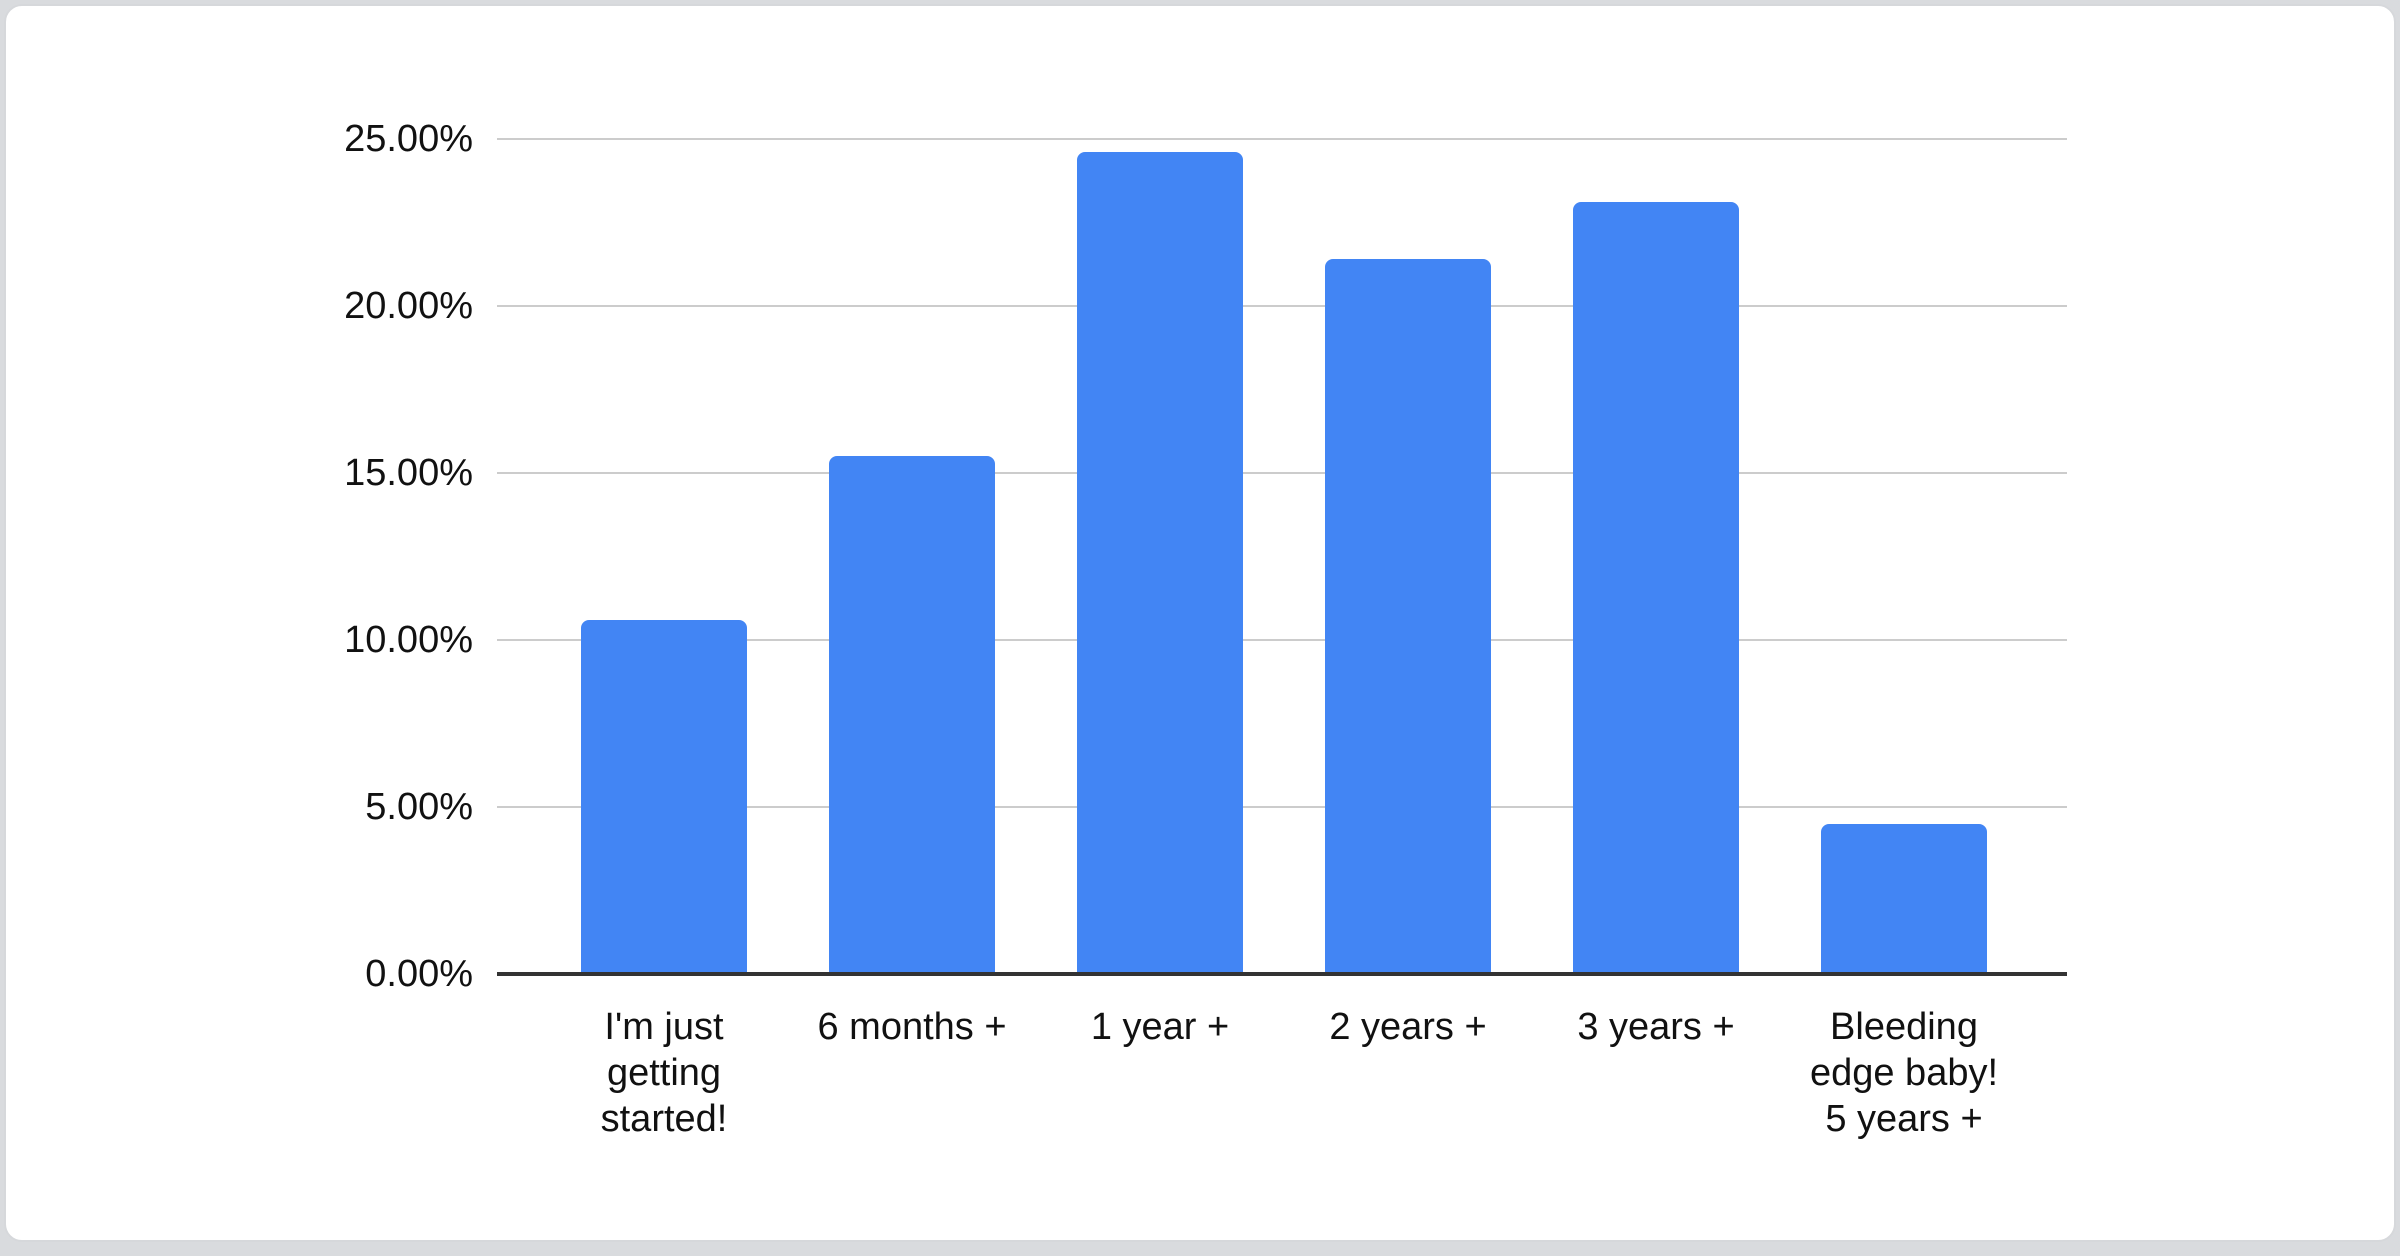 This screenshot has height=1256, width=2400. What do you see at coordinates (408, 306) in the screenshot?
I see `y-axis-tick-label: 20.00%` at bounding box center [408, 306].